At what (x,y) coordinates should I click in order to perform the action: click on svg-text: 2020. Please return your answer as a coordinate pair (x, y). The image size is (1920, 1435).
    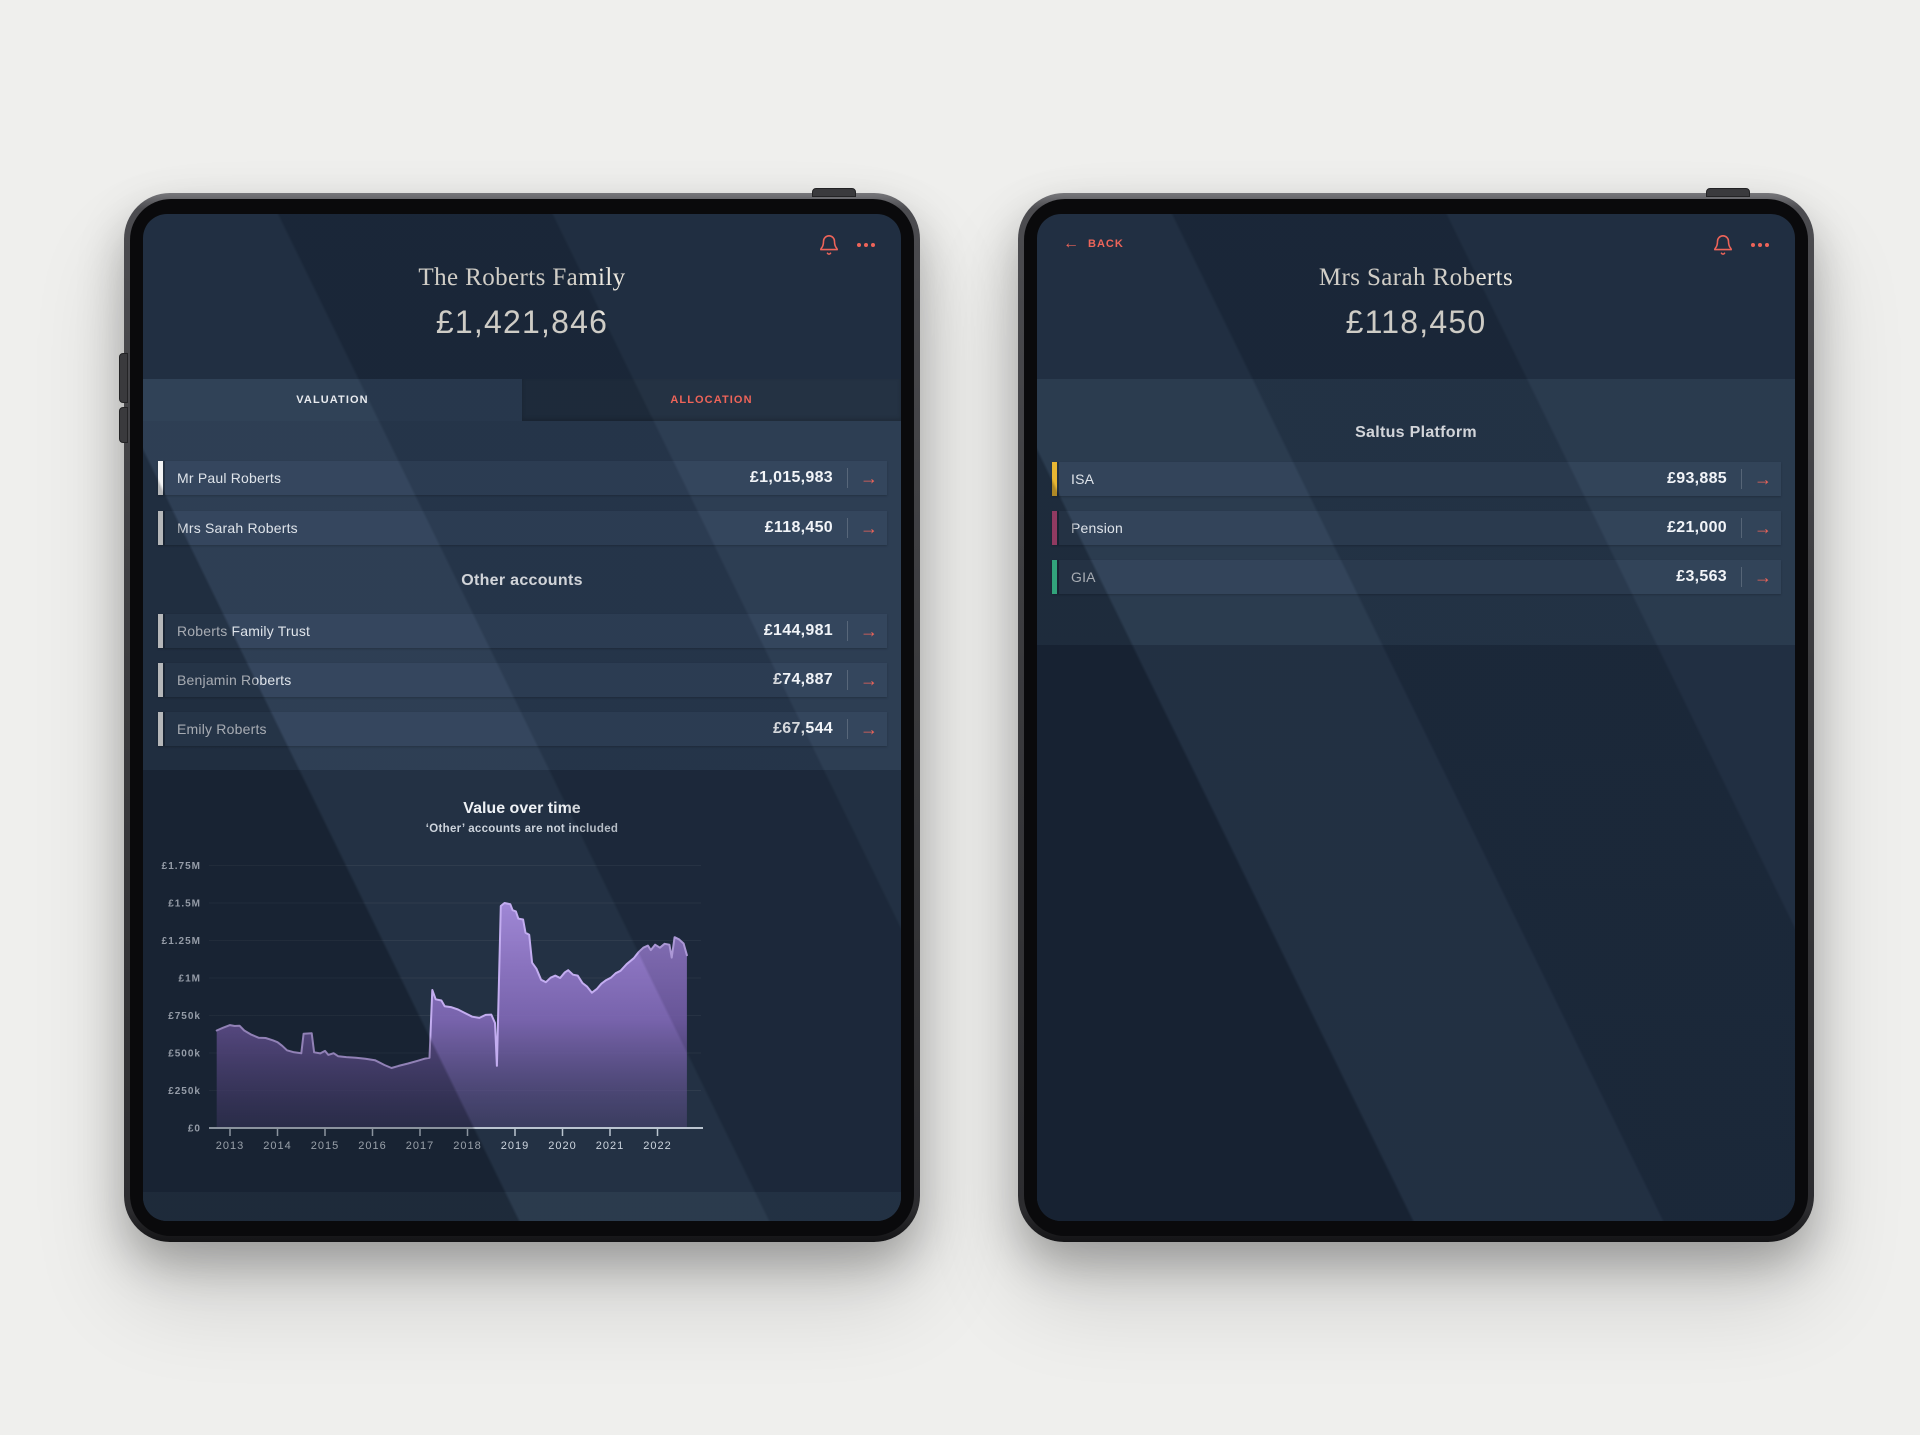
    Looking at the image, I should click on (562, 1146).